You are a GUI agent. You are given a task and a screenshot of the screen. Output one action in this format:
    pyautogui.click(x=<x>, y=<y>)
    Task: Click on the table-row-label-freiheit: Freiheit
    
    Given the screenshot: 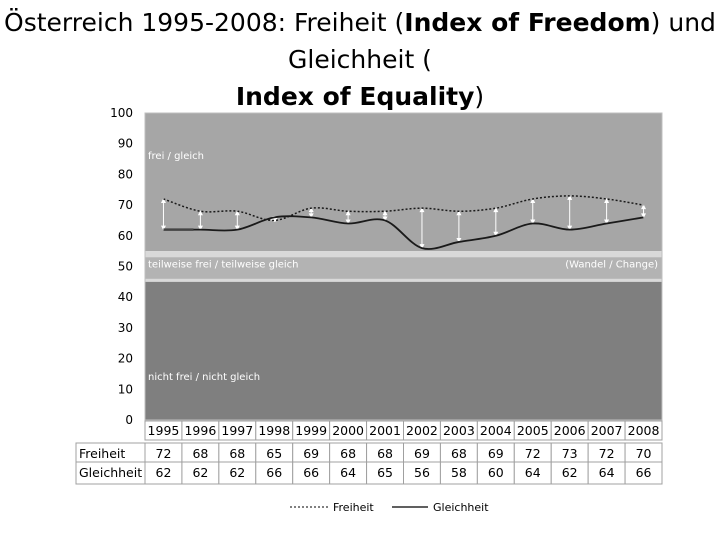 What is the action you would take?
    pyautogui.click(x=102, y=453)
    